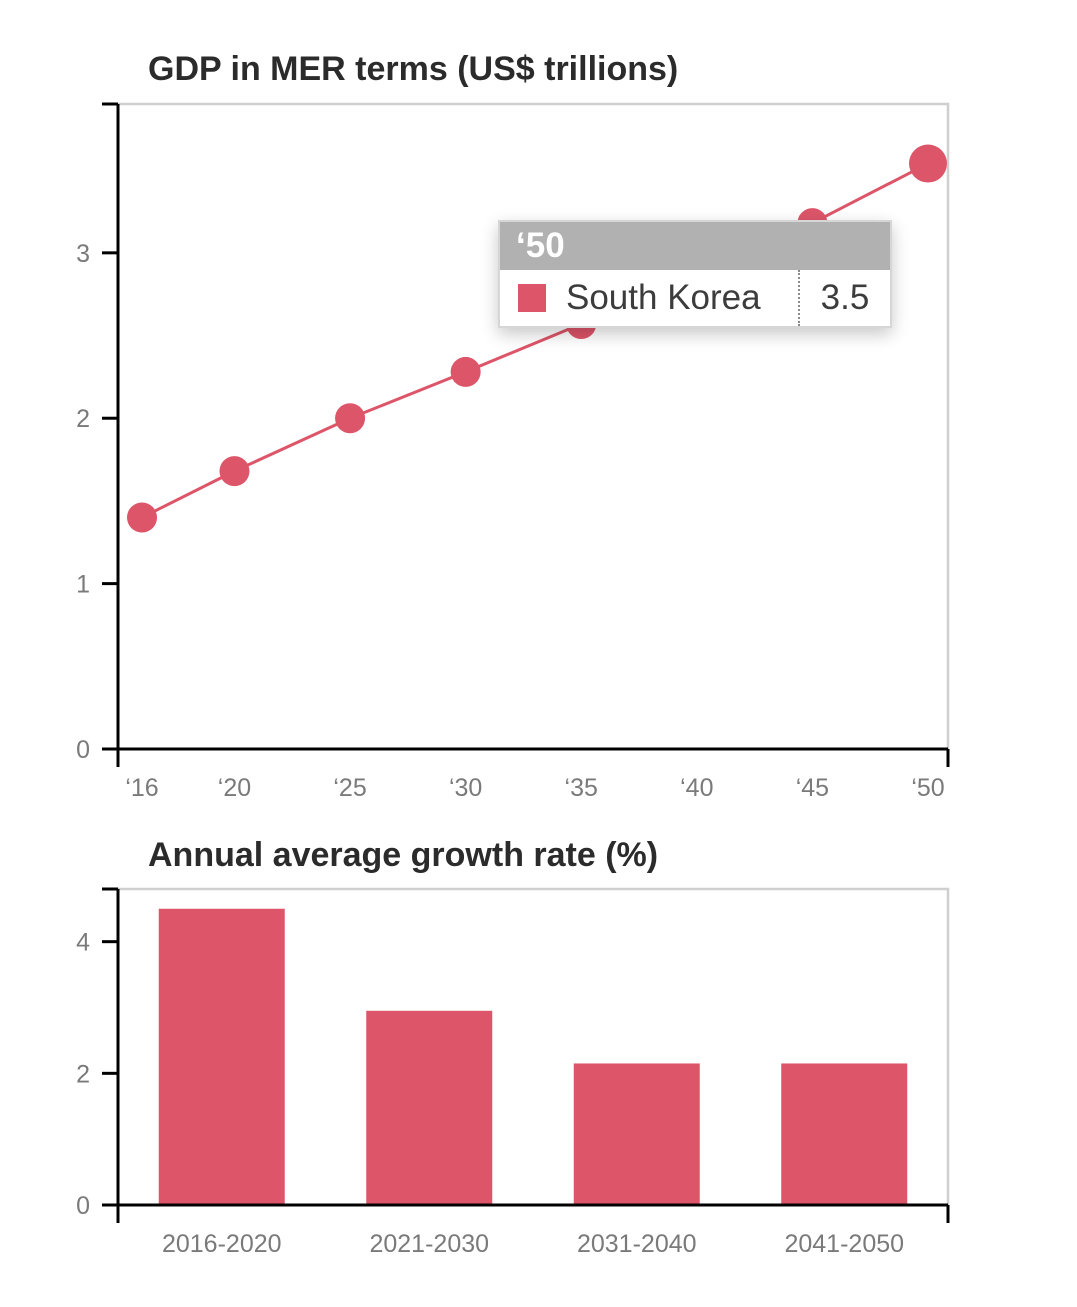 The height and width of the screenshot is (1307, 1077). I want to click on gdp-y-tick-label: 3, so click(83, 254).